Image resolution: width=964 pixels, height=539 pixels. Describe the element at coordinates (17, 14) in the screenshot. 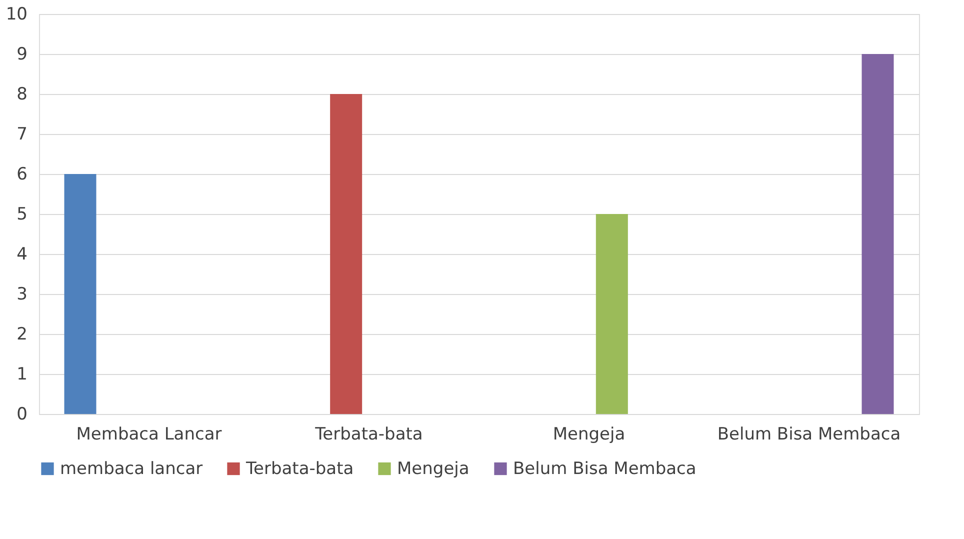

I see `y-tick-label: 10` at that location.